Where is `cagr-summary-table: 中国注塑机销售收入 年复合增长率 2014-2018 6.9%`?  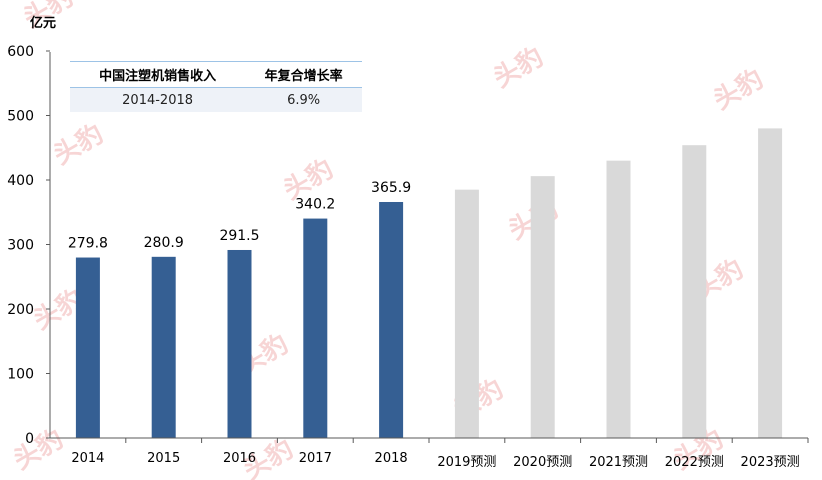
cagr-summary-table: 中国注塑机销售收入 年复合增长率 2014-2018 6.9% is located at coordinates (216, 86).